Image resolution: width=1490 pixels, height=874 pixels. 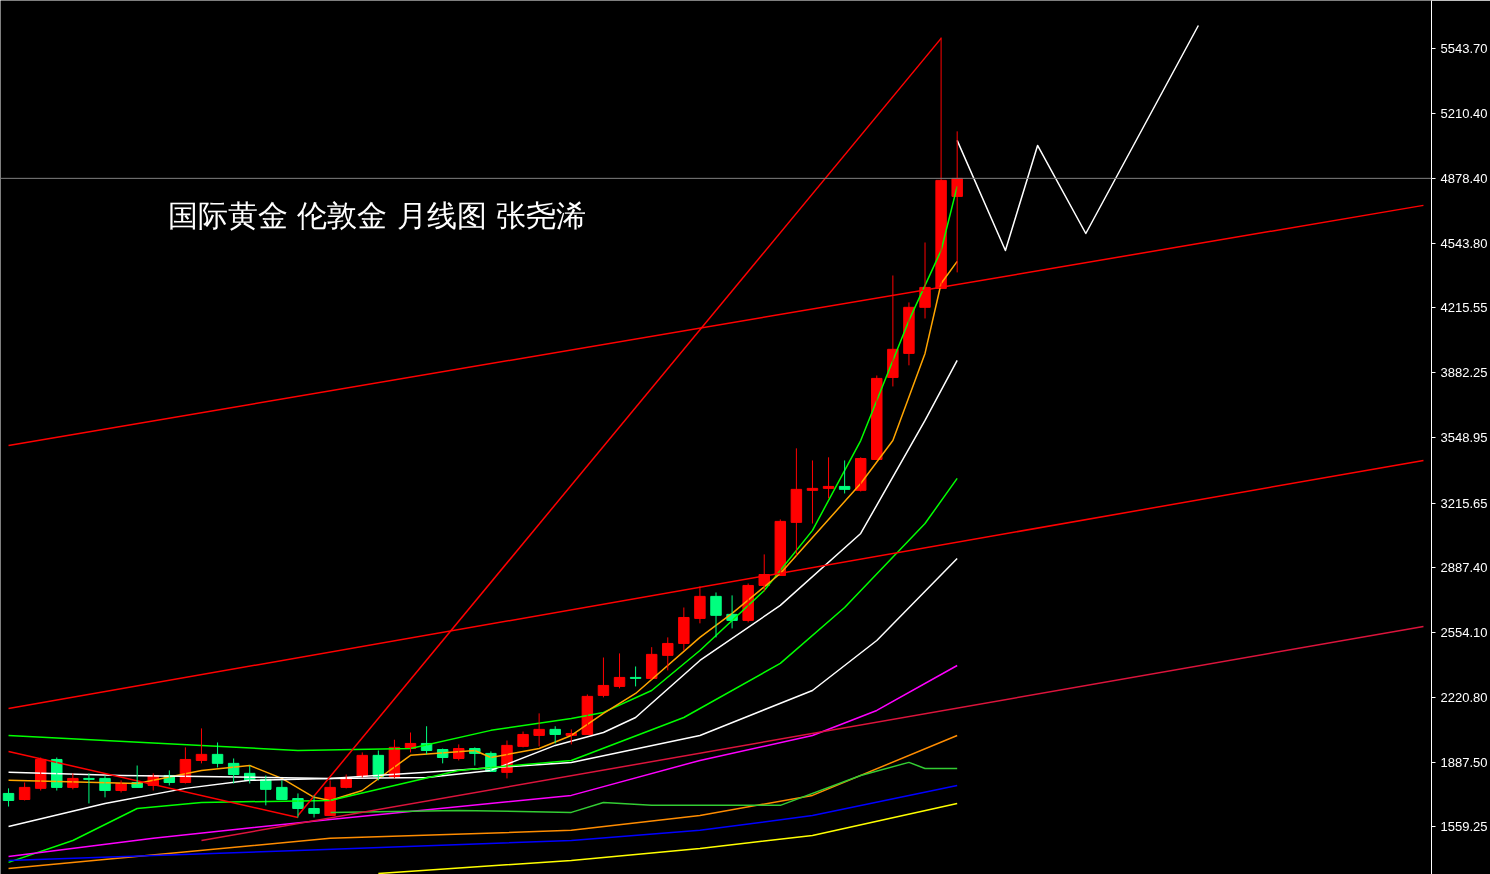 What do you see at coordinates (377, 215) in the screenshot?
I see `text: 国际黄金 伦敦金 月线图 张尧浠` at bounding box center [377, 215].